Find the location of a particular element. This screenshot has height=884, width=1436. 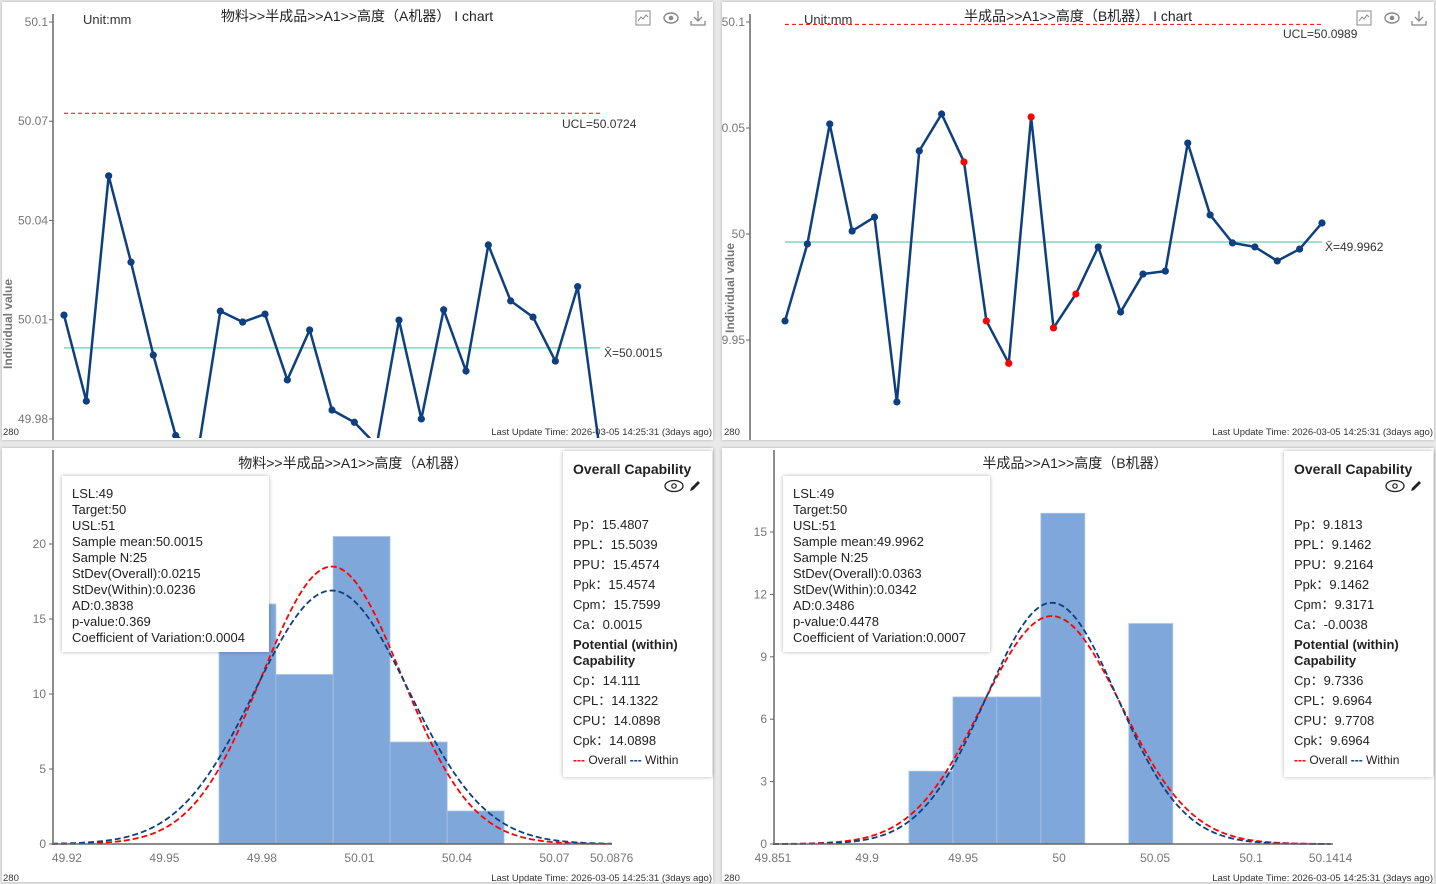

stat-line: p-value:0.4478 is located at coordinates (836, 621).